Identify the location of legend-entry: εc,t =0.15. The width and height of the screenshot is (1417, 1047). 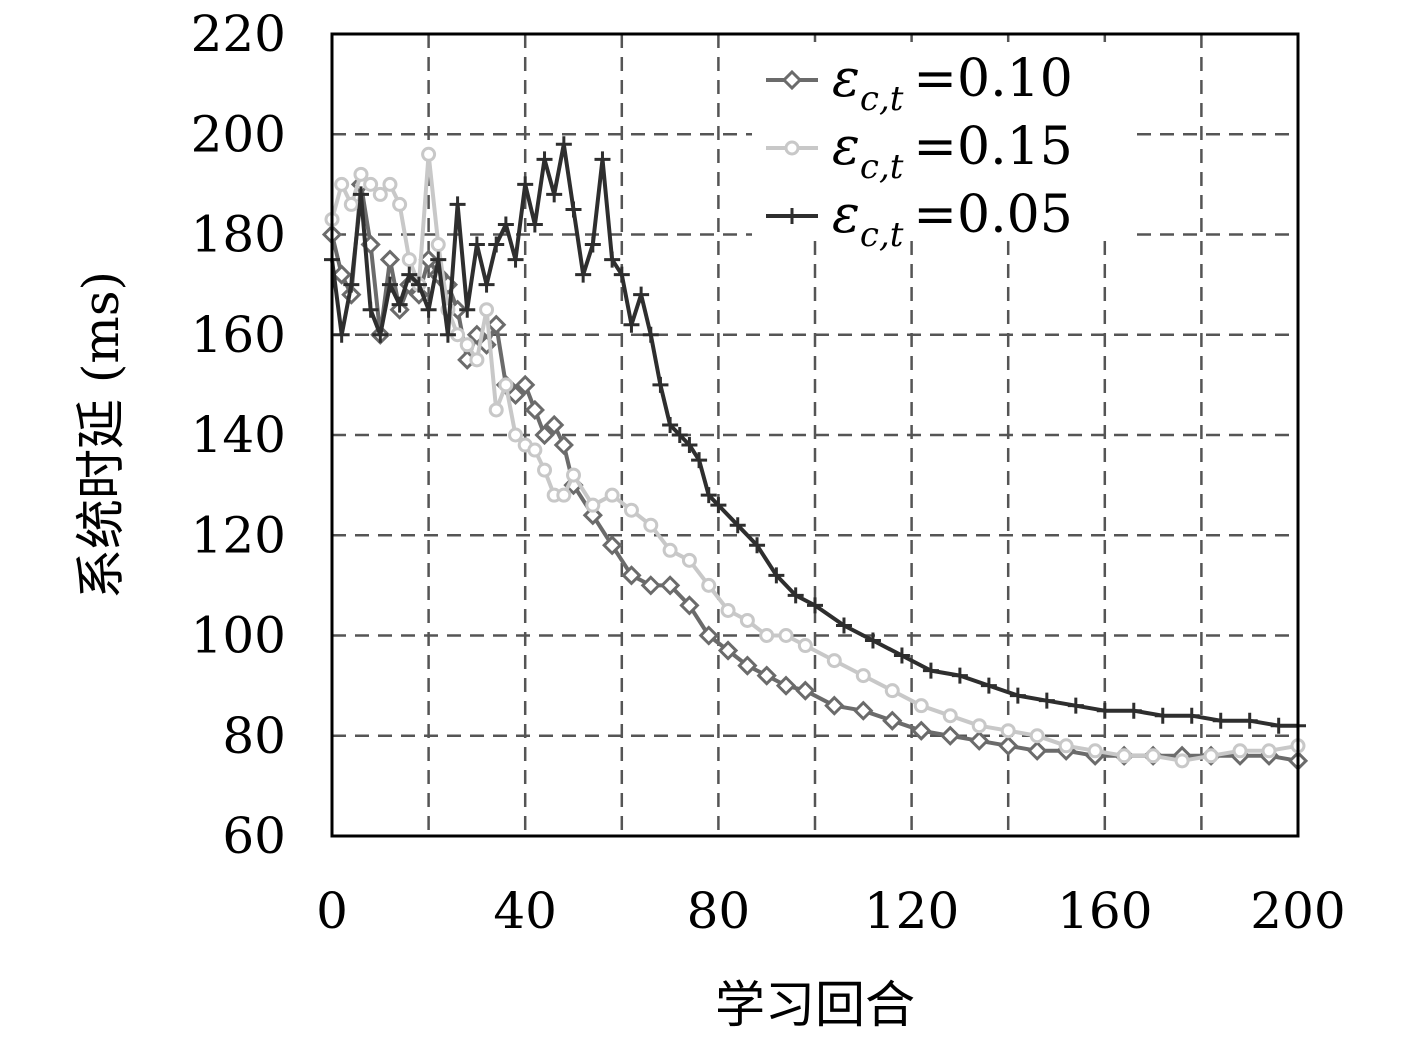
(919, 152).